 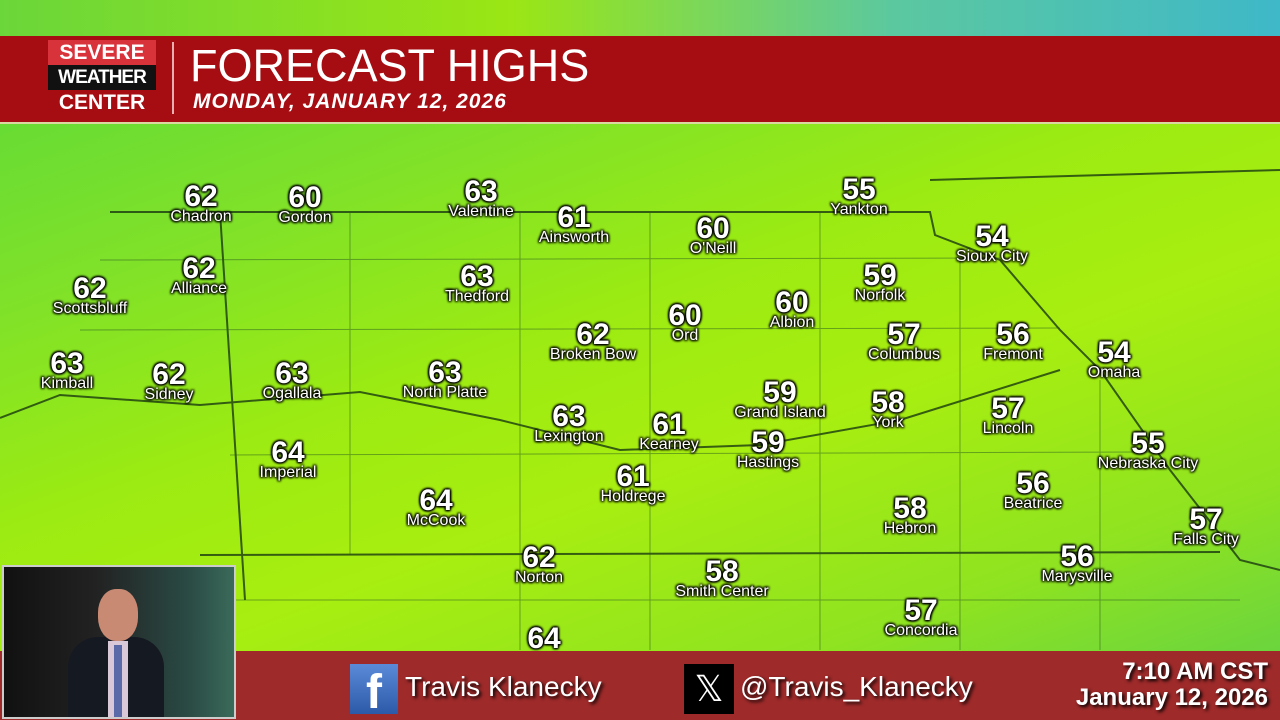 I want to click on city-forecast: 64, so click(x=543, y=639).